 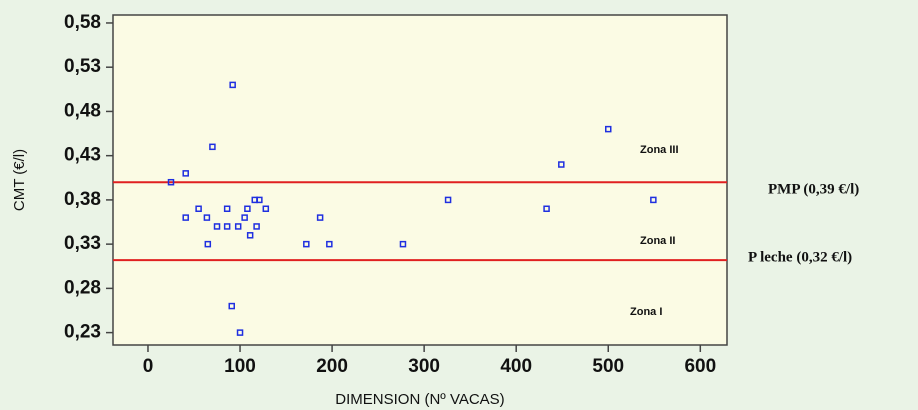 What do you see at coordinates (516, 366) in the screenshot?
I see `x-tick-label: 400` at bounding box center [516, 366].